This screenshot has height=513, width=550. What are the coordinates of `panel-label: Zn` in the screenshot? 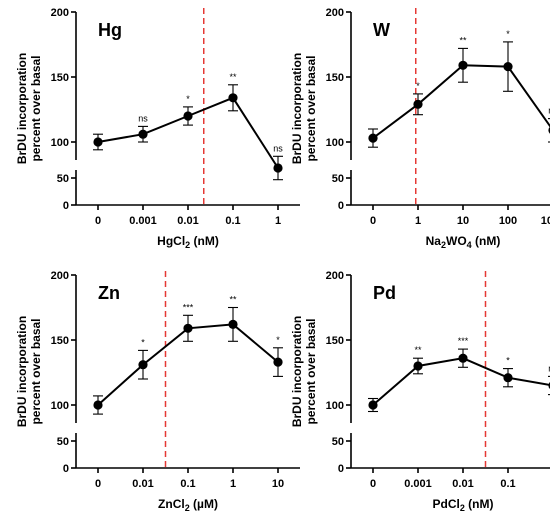 It's located at (109, 293).